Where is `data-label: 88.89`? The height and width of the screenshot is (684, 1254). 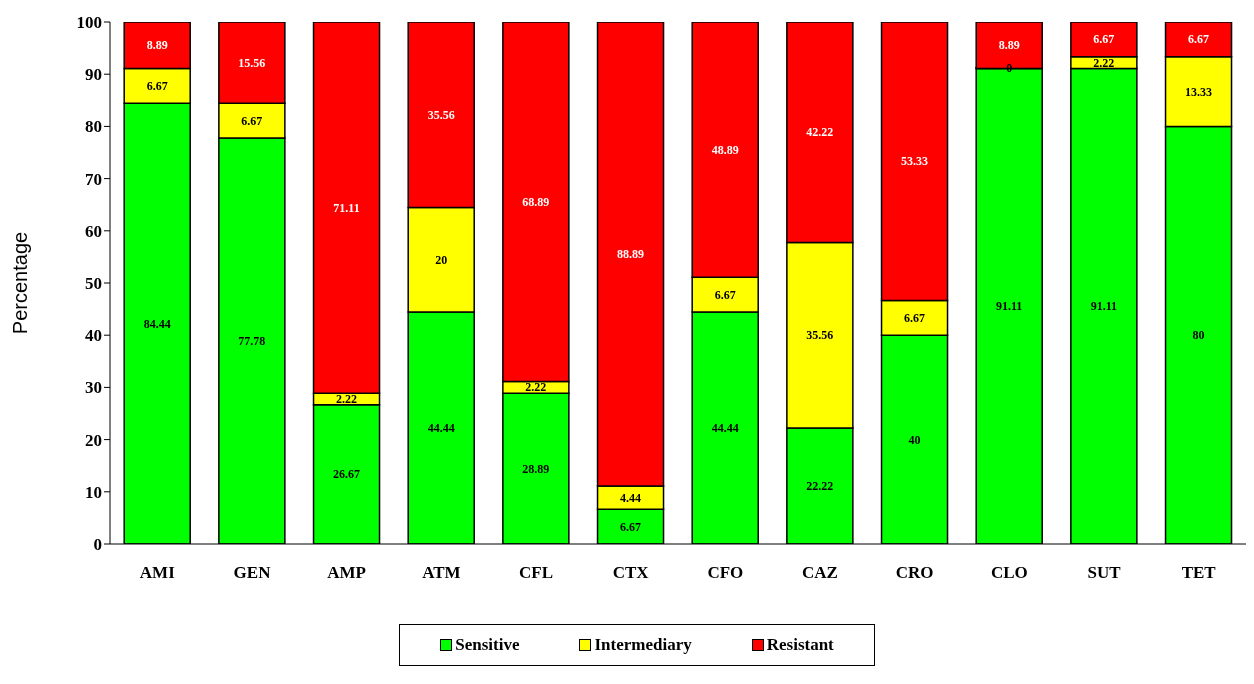 data-label: 88.89 is located at coordinates (631, 254).